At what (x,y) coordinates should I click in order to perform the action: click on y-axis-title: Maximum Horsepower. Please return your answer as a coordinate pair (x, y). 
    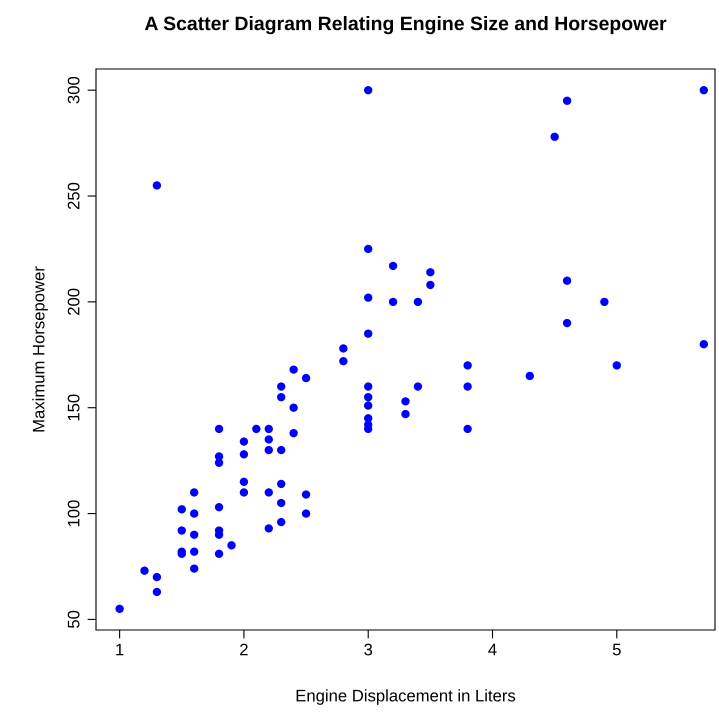
    Looking at the image, I should click on (40, 349).